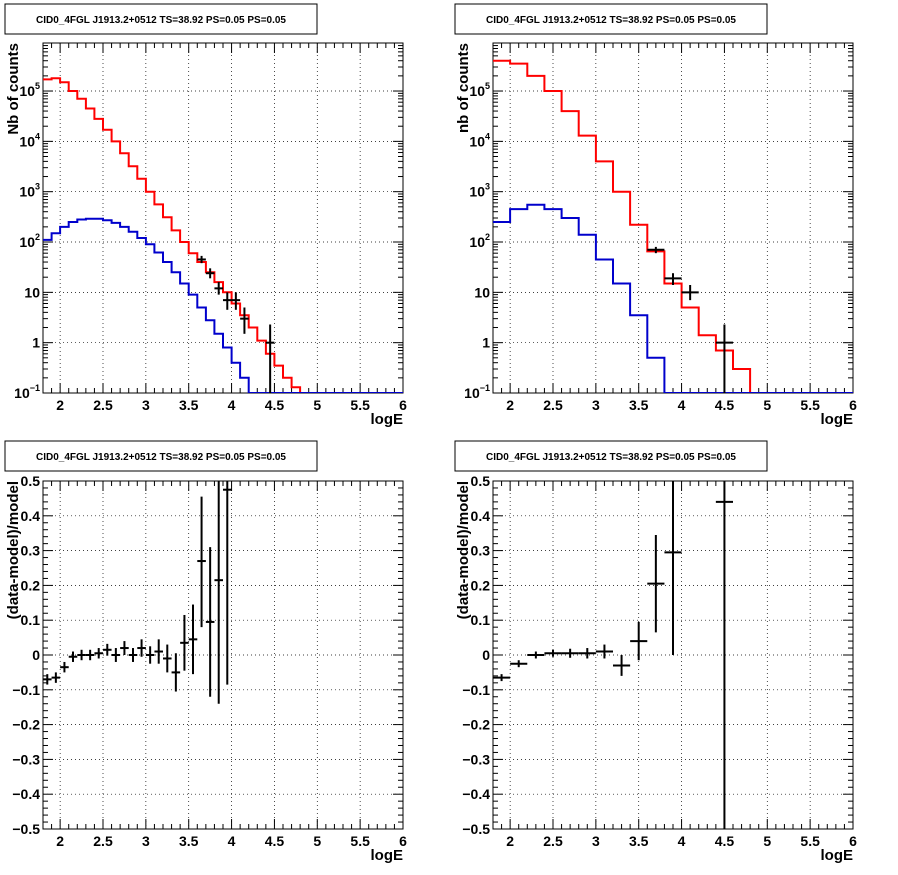 The height and width of the screenshot is (875, 898). I want to click on y-tick-exponent: 3, so click(487, 187).